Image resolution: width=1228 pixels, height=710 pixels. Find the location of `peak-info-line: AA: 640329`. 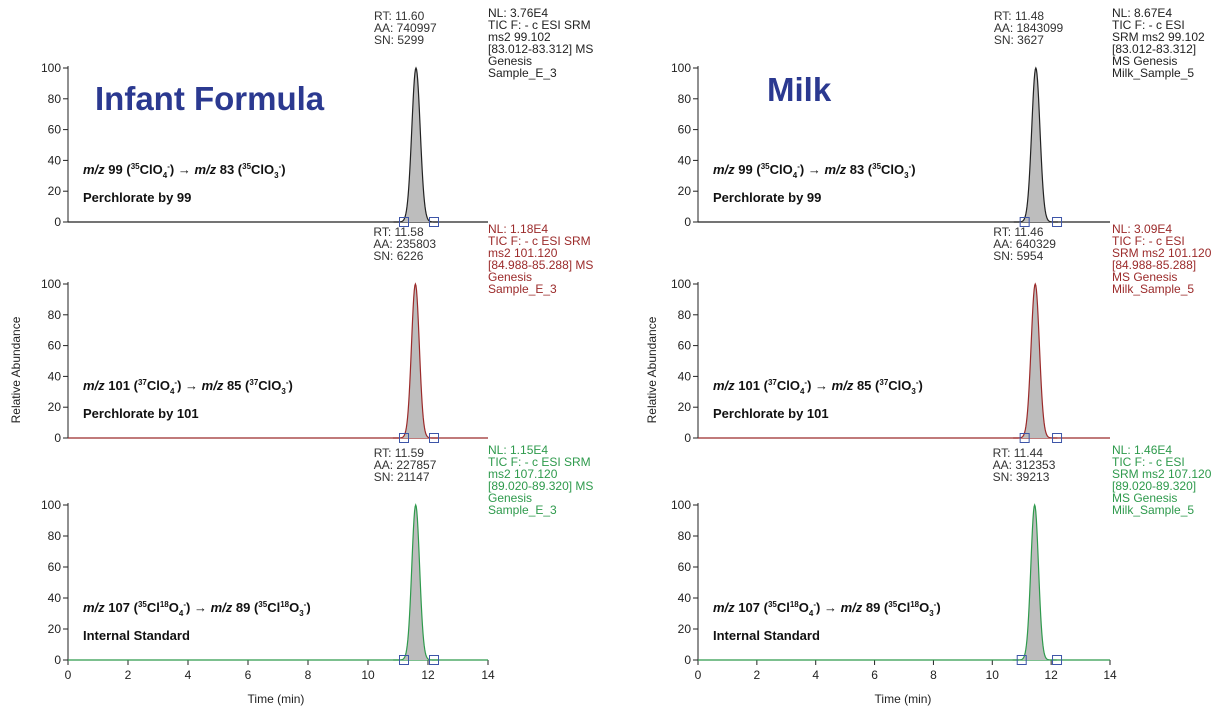

peak-info-line: AA: 640329 is located at coordinates (1024, 244).